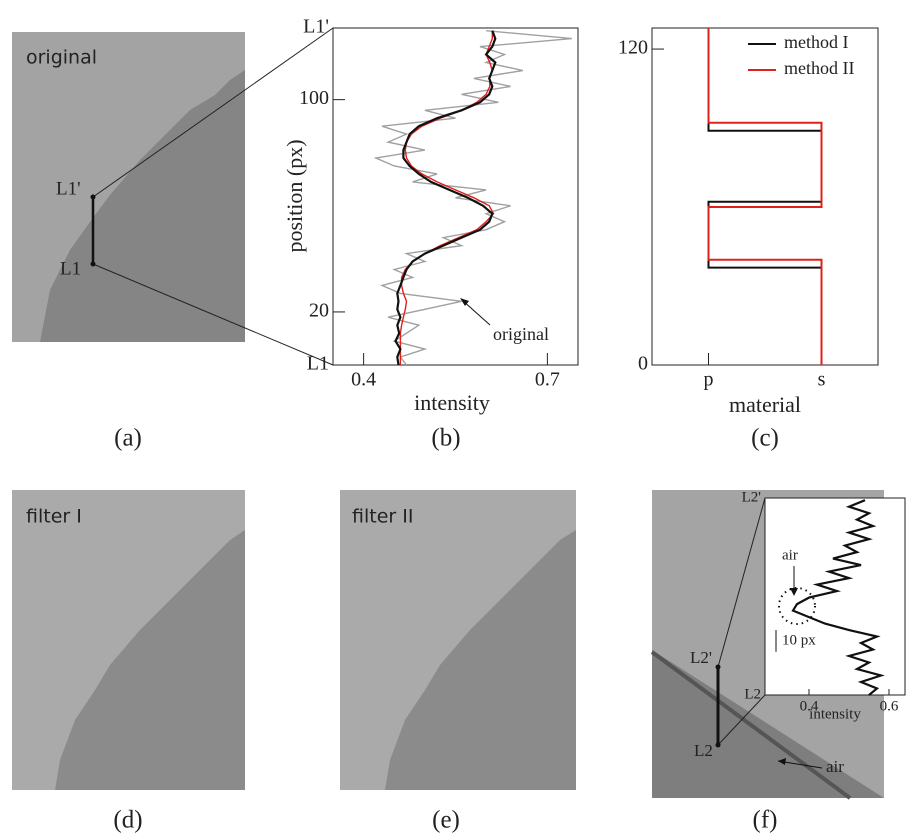 The image size is (909, 839). I want to click on y-tick-label: 20, so click(319, 311).